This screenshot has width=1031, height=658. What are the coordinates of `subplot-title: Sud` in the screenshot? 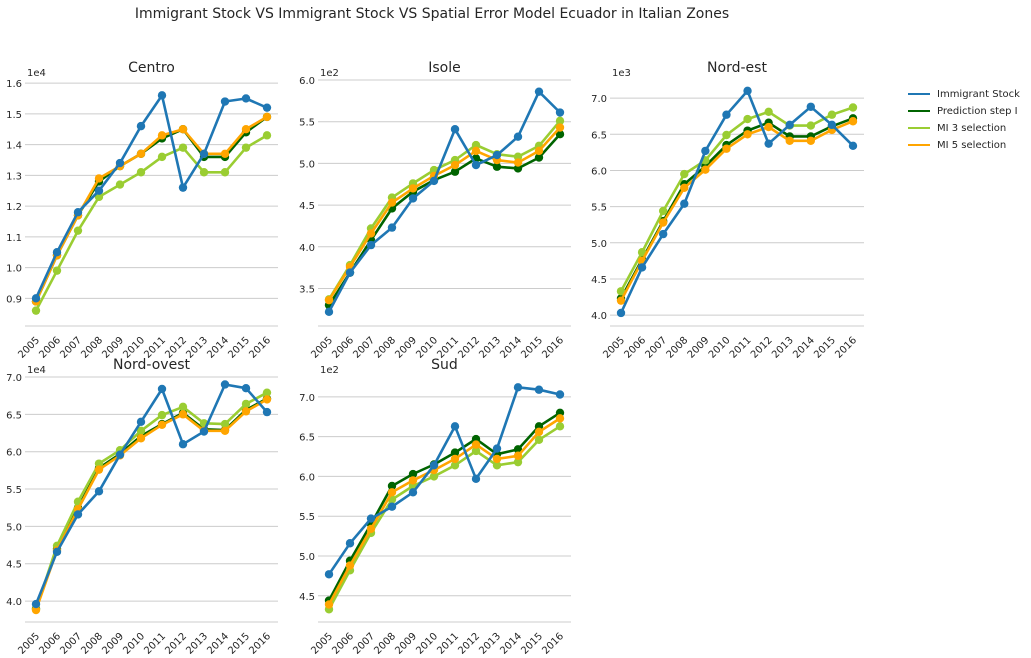 It's located at (444, 365).